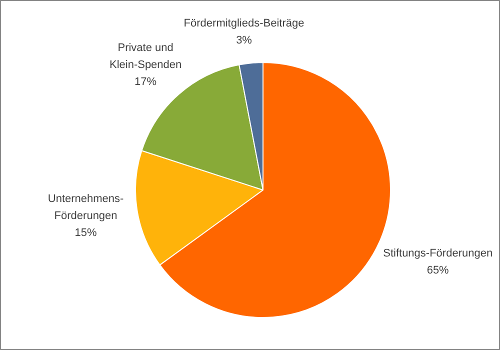  Describe the element at coordinates (145, 82) in the screenshot. I see `data-label: 17%` at that location.